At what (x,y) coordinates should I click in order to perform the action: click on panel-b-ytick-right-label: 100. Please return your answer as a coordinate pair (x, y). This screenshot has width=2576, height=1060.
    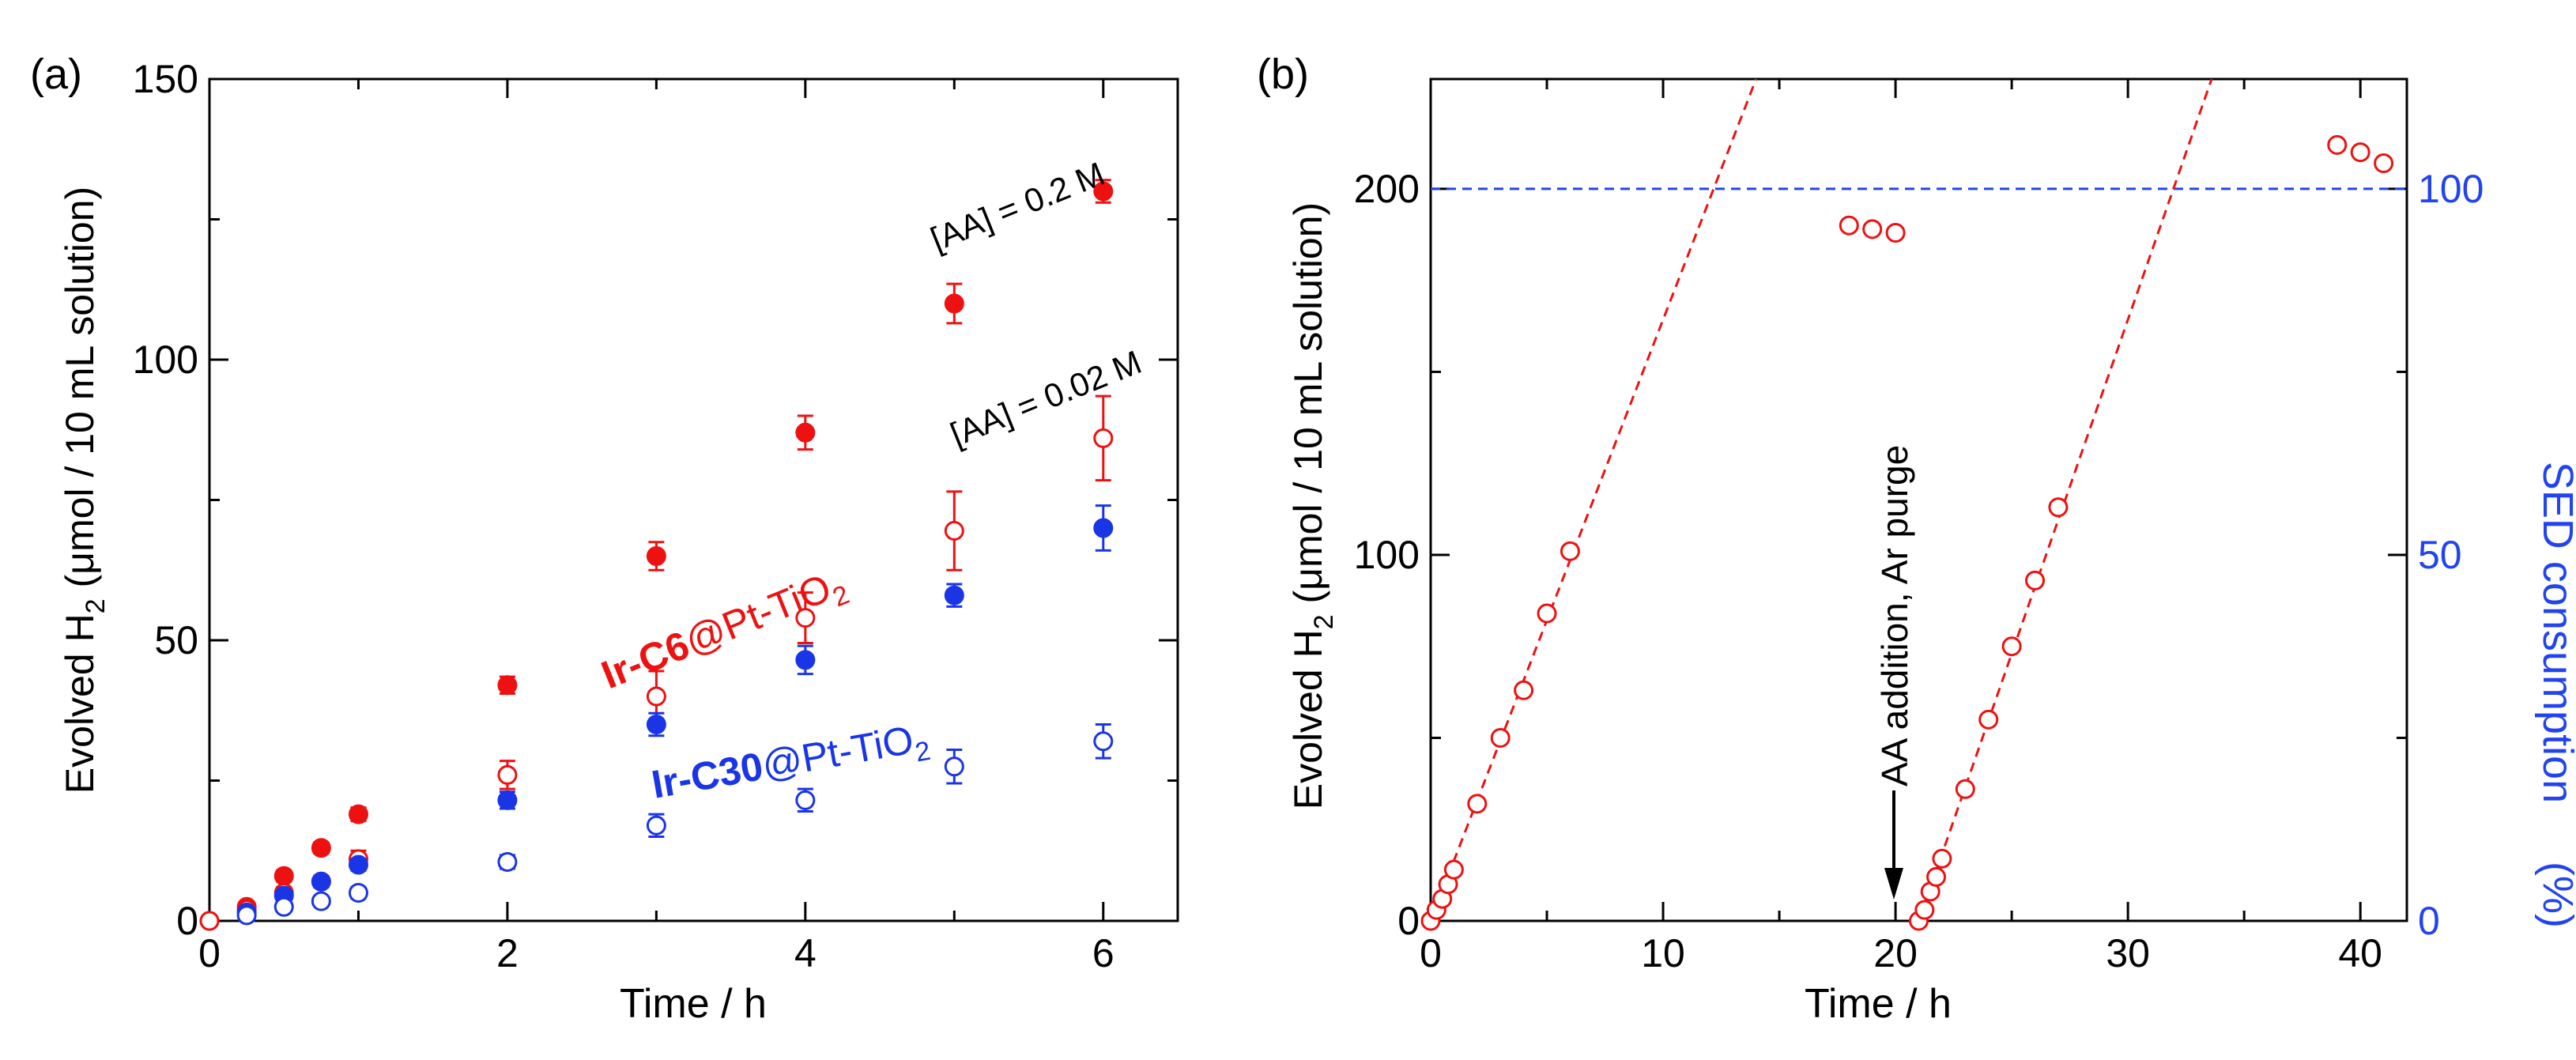
    Looking at the image, I should click on (2451, 189).